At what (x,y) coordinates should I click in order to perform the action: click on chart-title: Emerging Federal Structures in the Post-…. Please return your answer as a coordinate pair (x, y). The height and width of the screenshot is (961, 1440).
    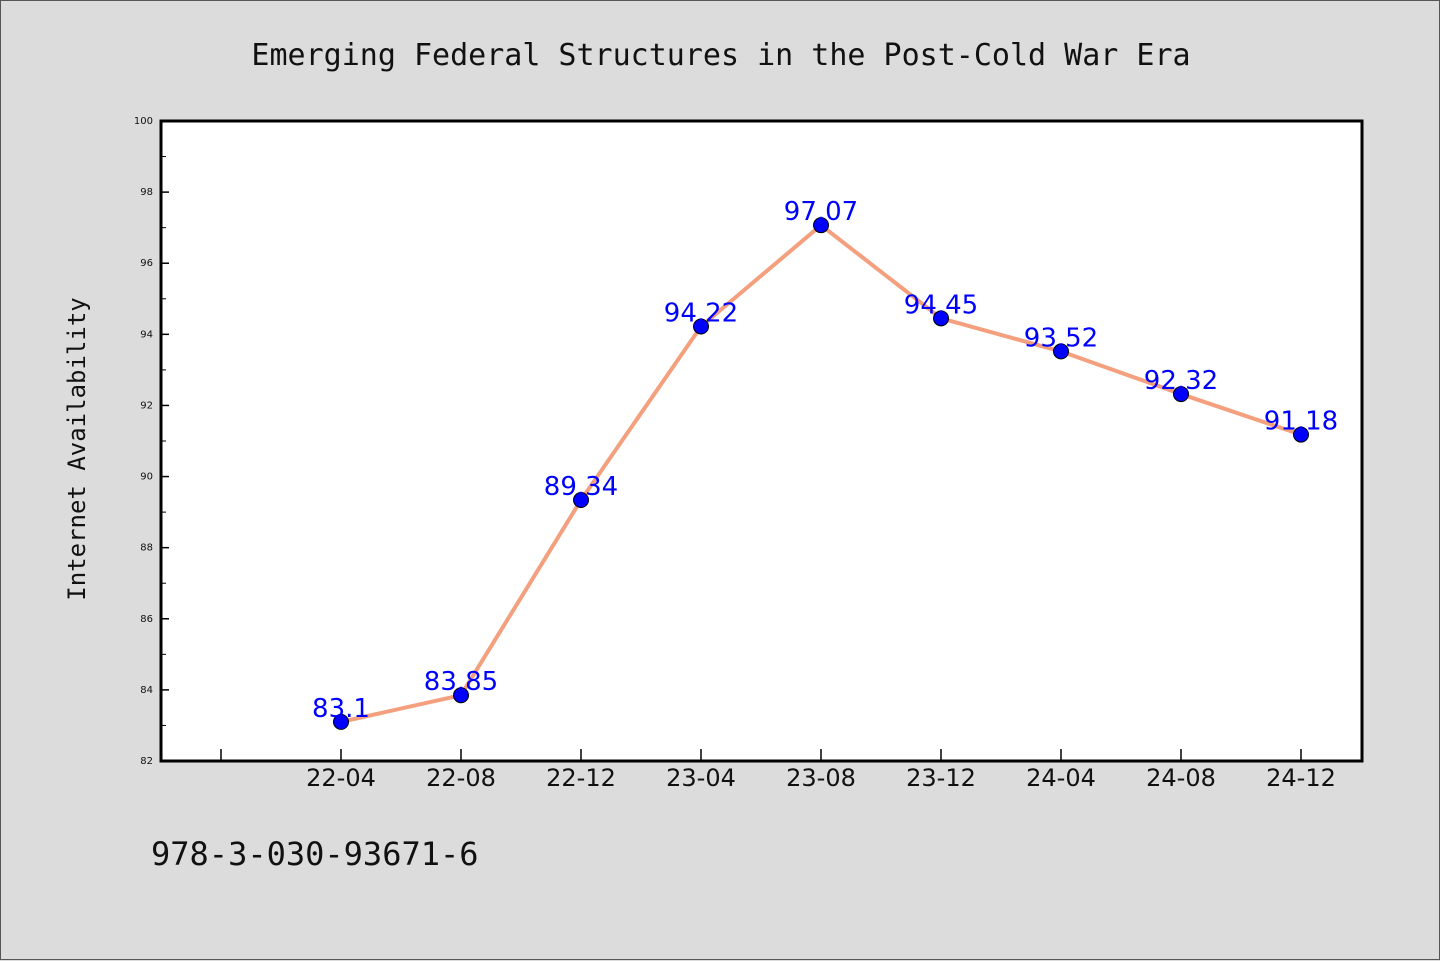
    Looking at the image, I should click on (720, 55).